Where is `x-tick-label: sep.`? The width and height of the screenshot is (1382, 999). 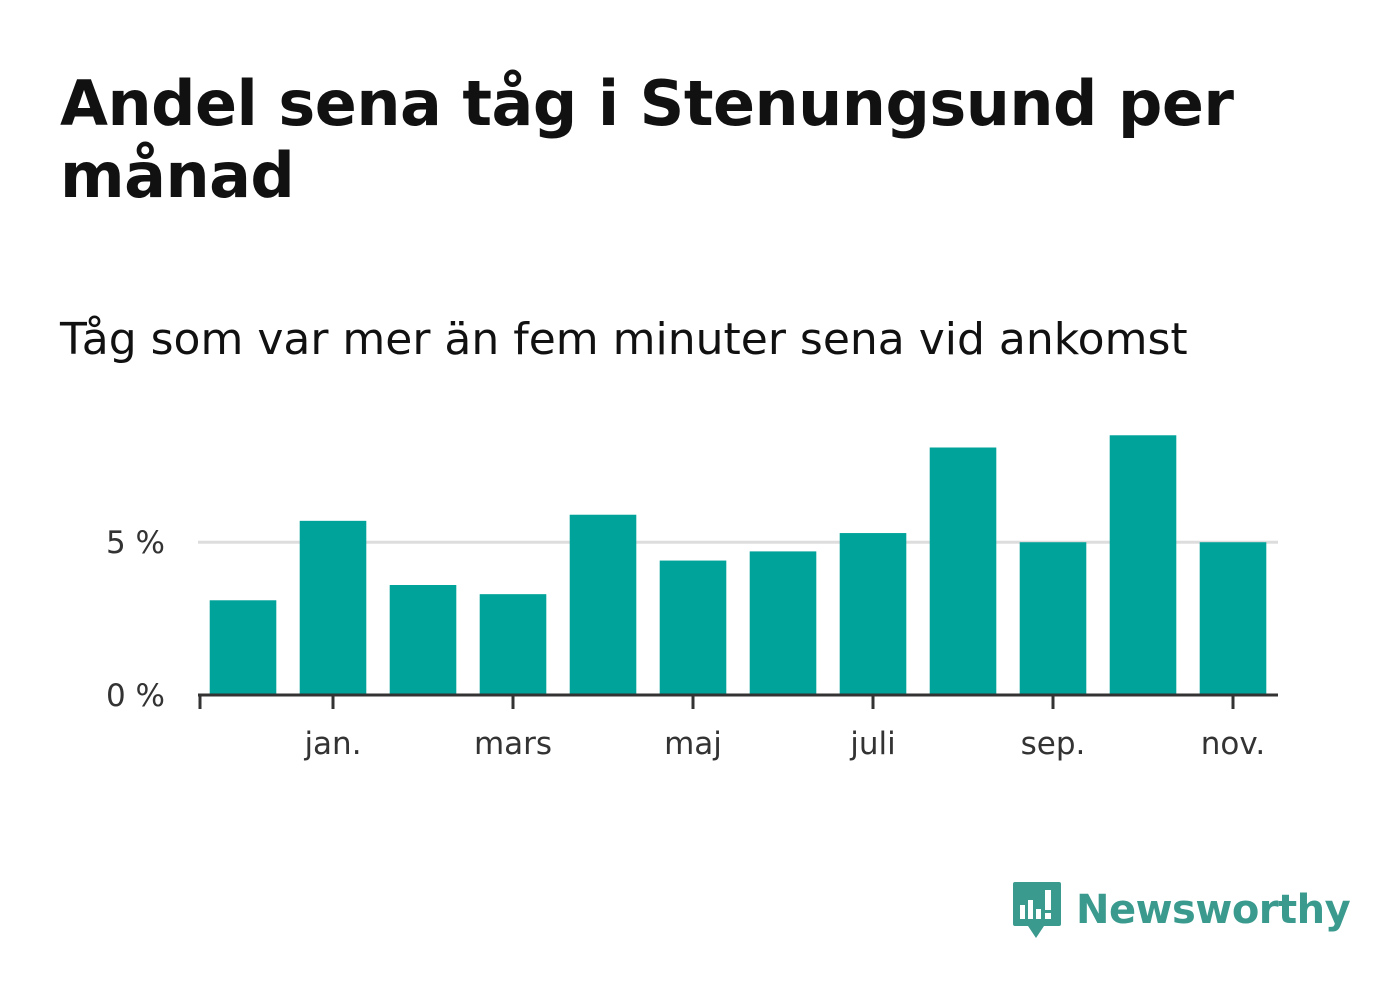 x-tick-label: sep. is located at coordinates (1053, 744).